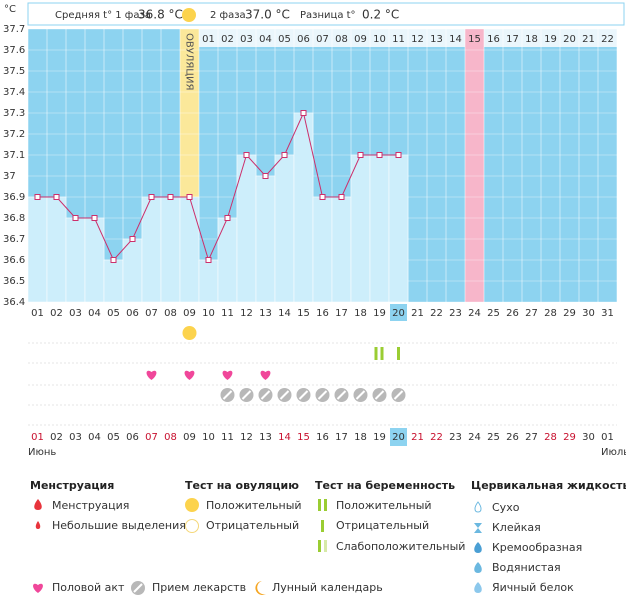 This screenshot has width=626, height=595. Describe the element at coordinates (38, 588) in the screenshot. I see `heart-icon` at that location.